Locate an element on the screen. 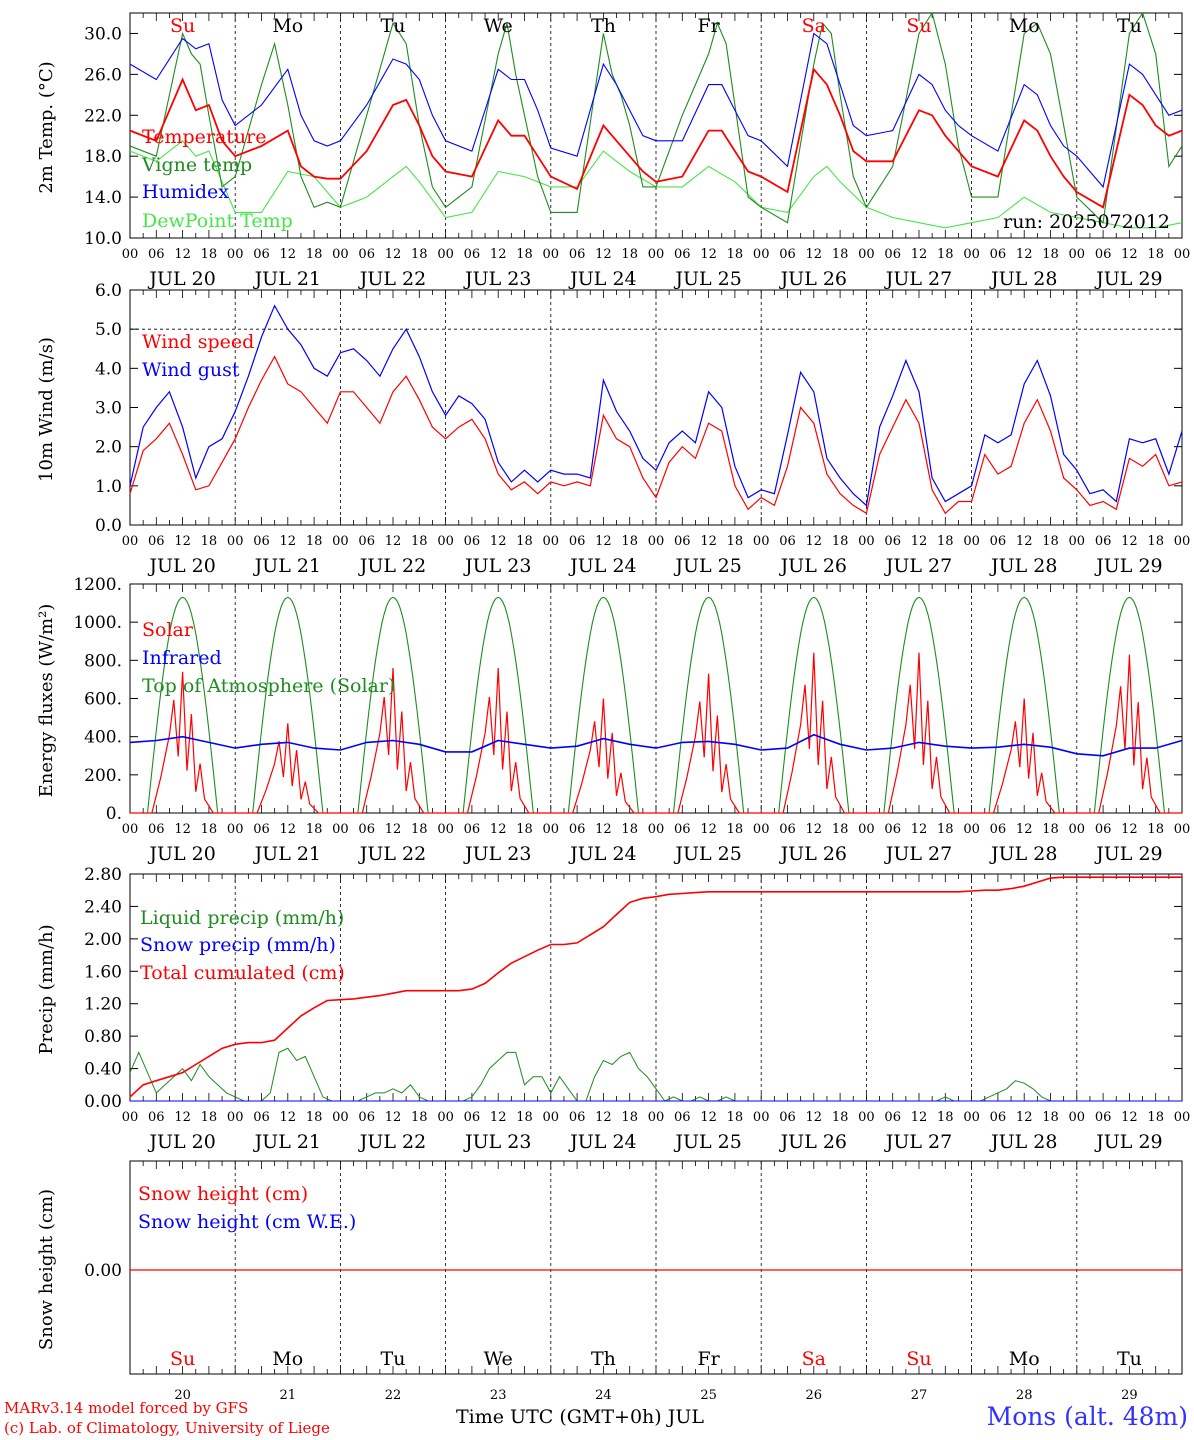  y-tick-label: 400. is located at coordinates (103, 738).